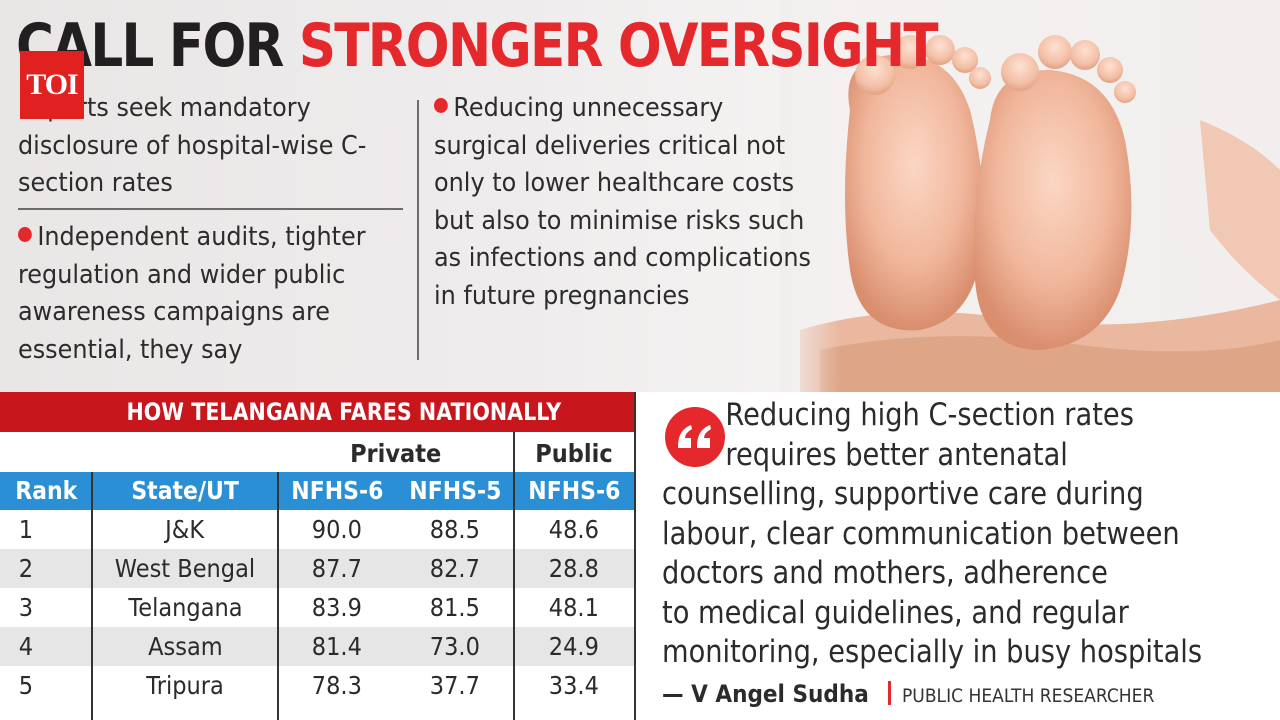 The image size is (1280, 720). Describe the element at coordinates (26, 568) in the screenshot. I see `cell-rank-text: 2` at that location.